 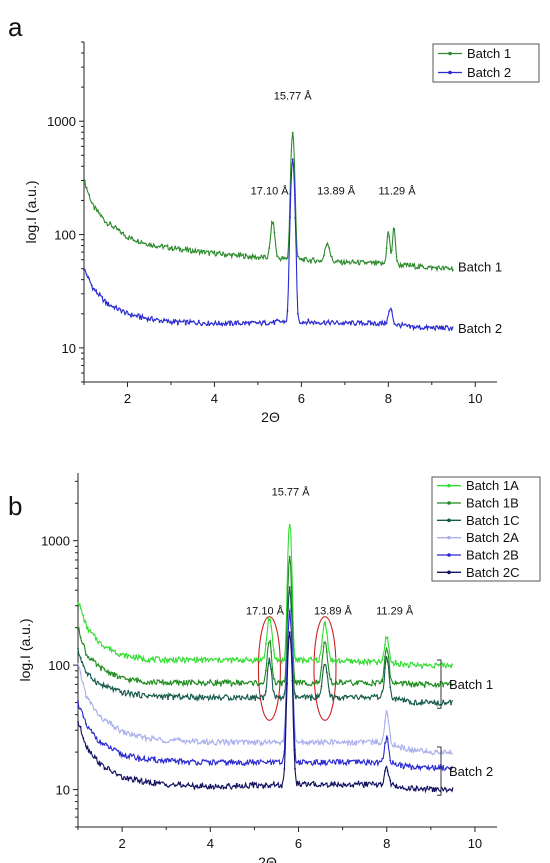 What do you see at coordinates (489, 53) in the screenshot?
I see `legend-label: Batch 1` at bounding box center [489, 53].